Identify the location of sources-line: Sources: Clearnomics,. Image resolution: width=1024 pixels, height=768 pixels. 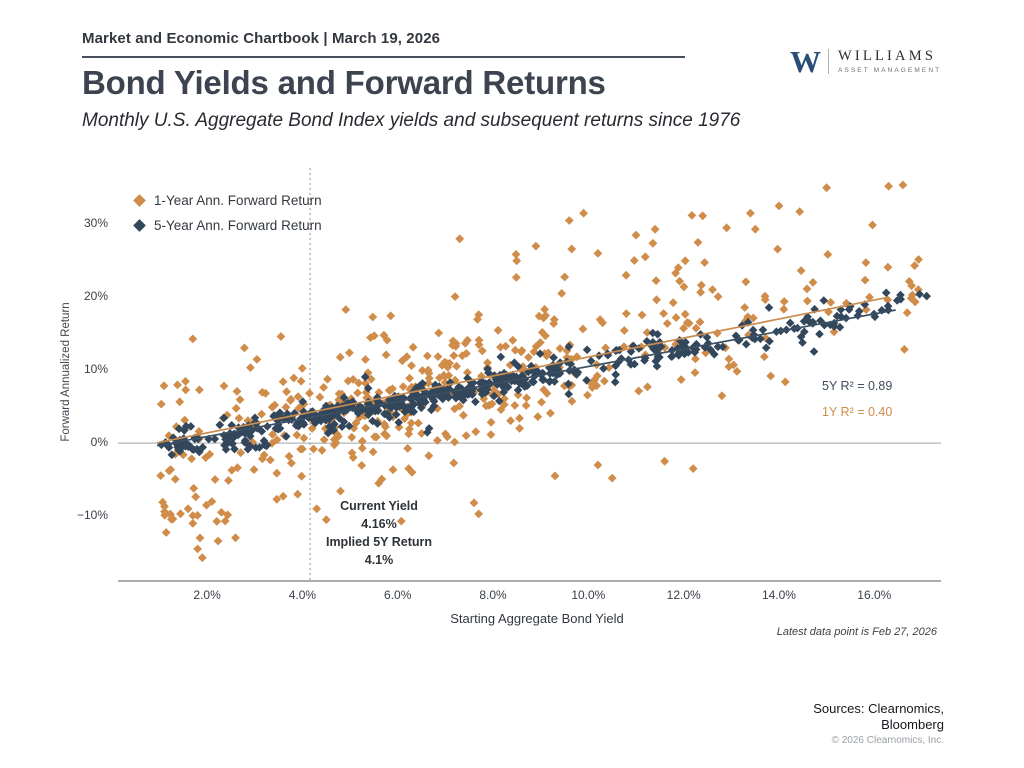
(878, 708).